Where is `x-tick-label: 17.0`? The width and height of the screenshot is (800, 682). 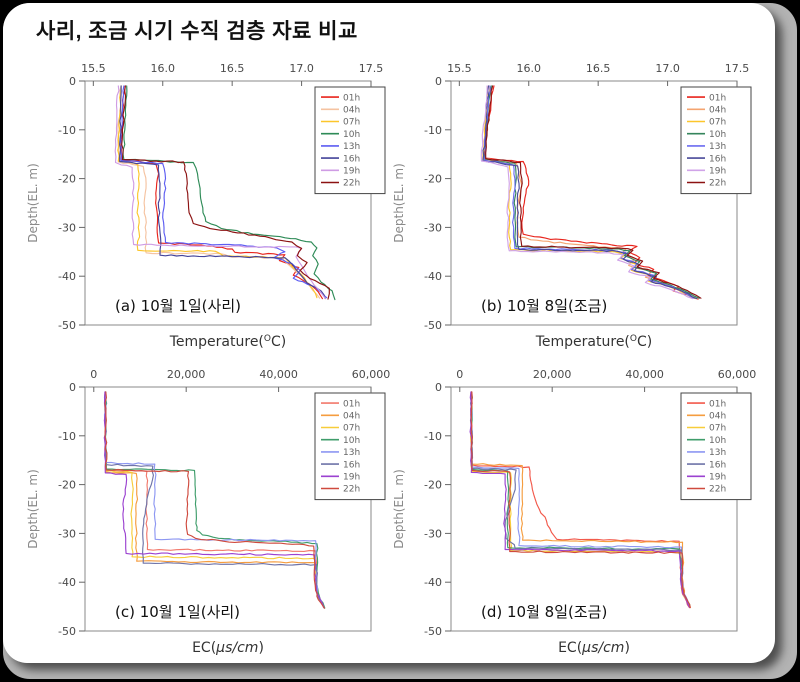
x-tick-label: 17.0 is located at coordinates (301, 68).